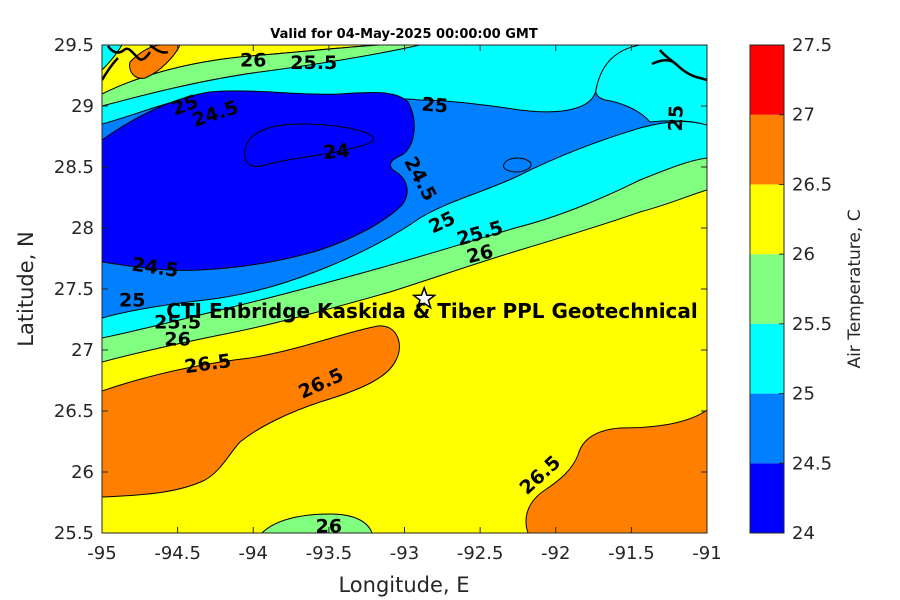  Describe the element at coordinates (517, 165) in the screenshot. I see `contour-region-blue-blob` at that location.